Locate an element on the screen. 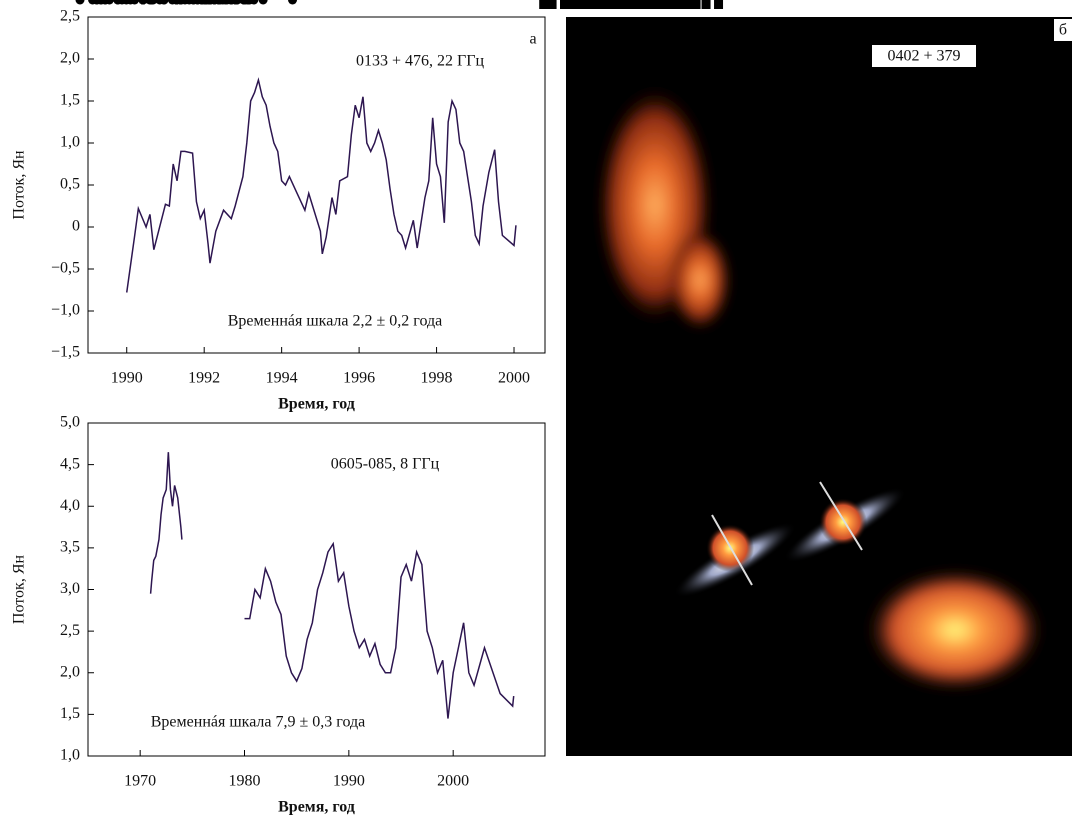 This screenshot has height=824, width=1072. y-tick-label: 3,5 is located at coordinates (70, 547).